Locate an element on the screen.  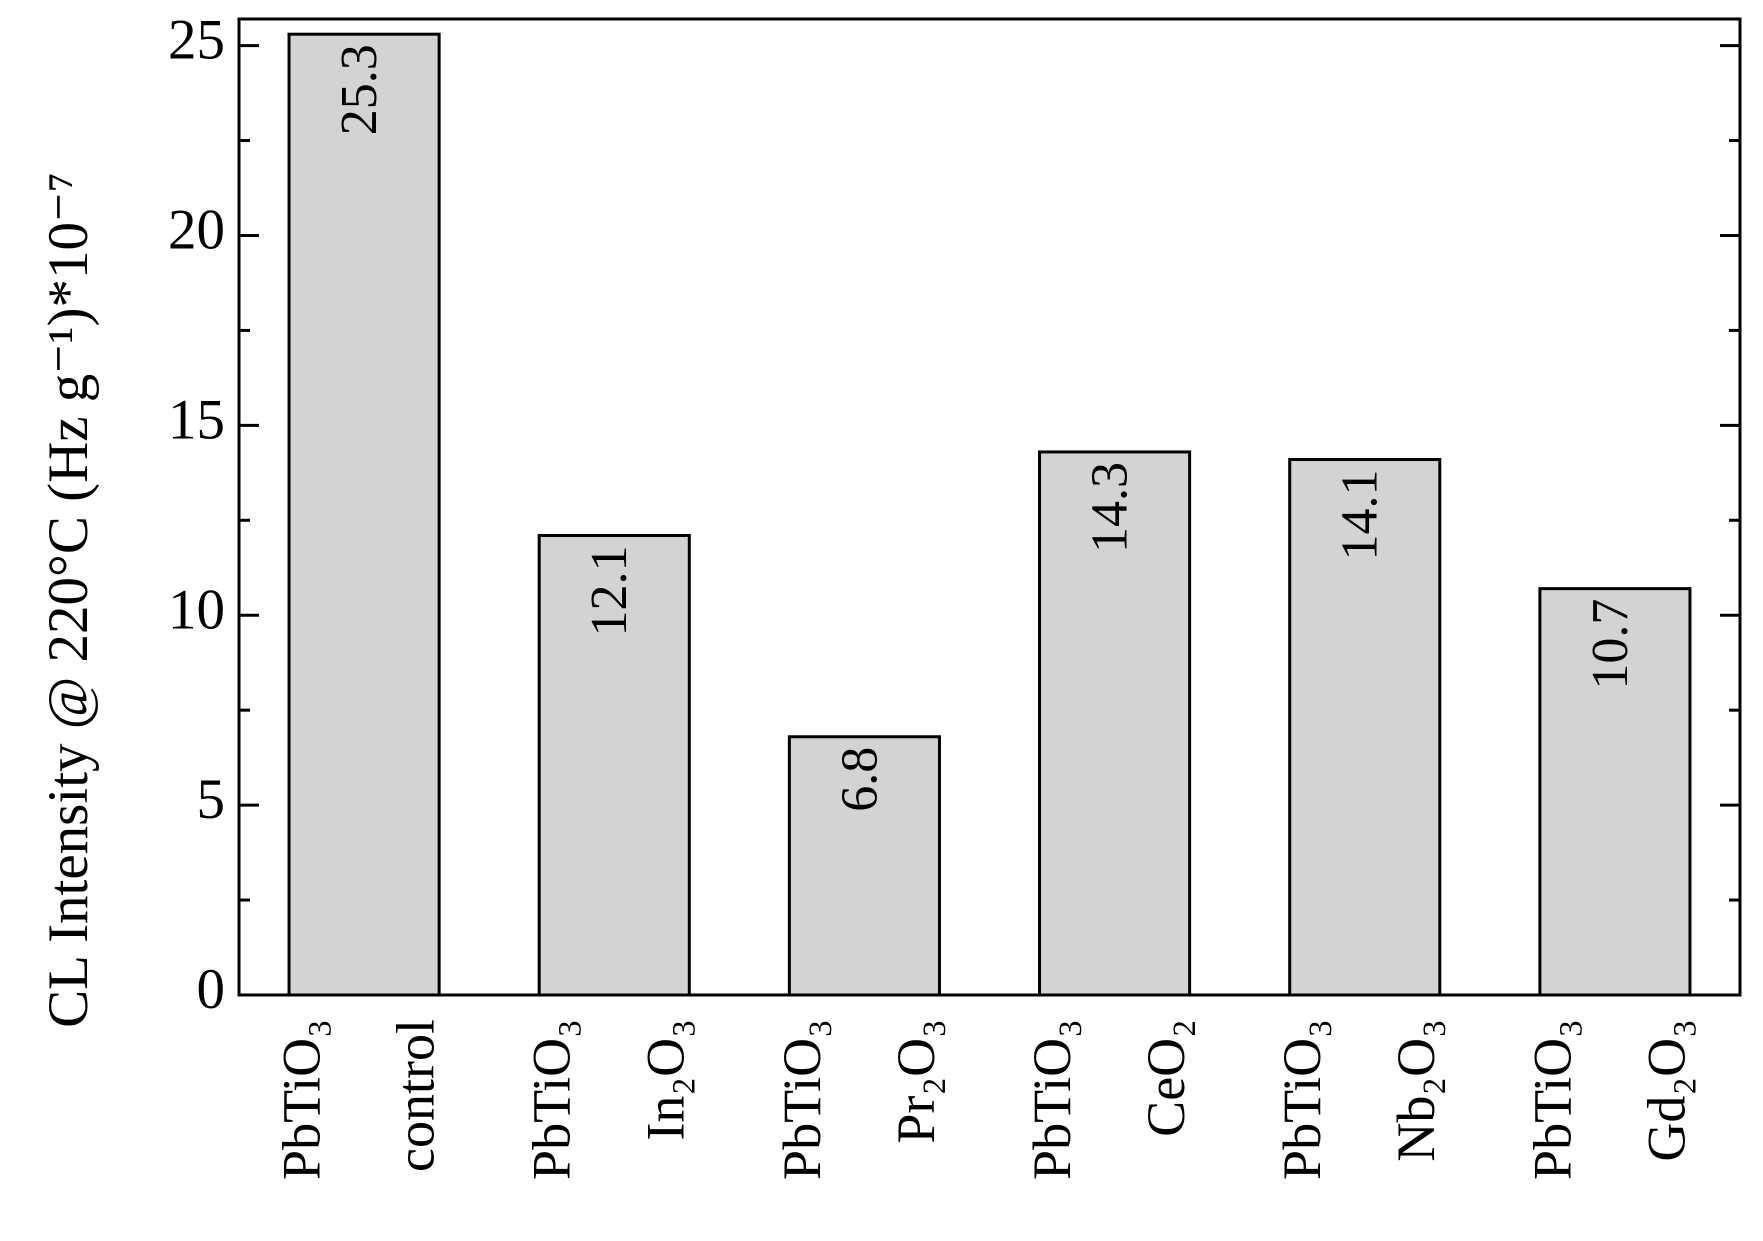
y-tick-label: 10 is located at coordinates (196, 609).